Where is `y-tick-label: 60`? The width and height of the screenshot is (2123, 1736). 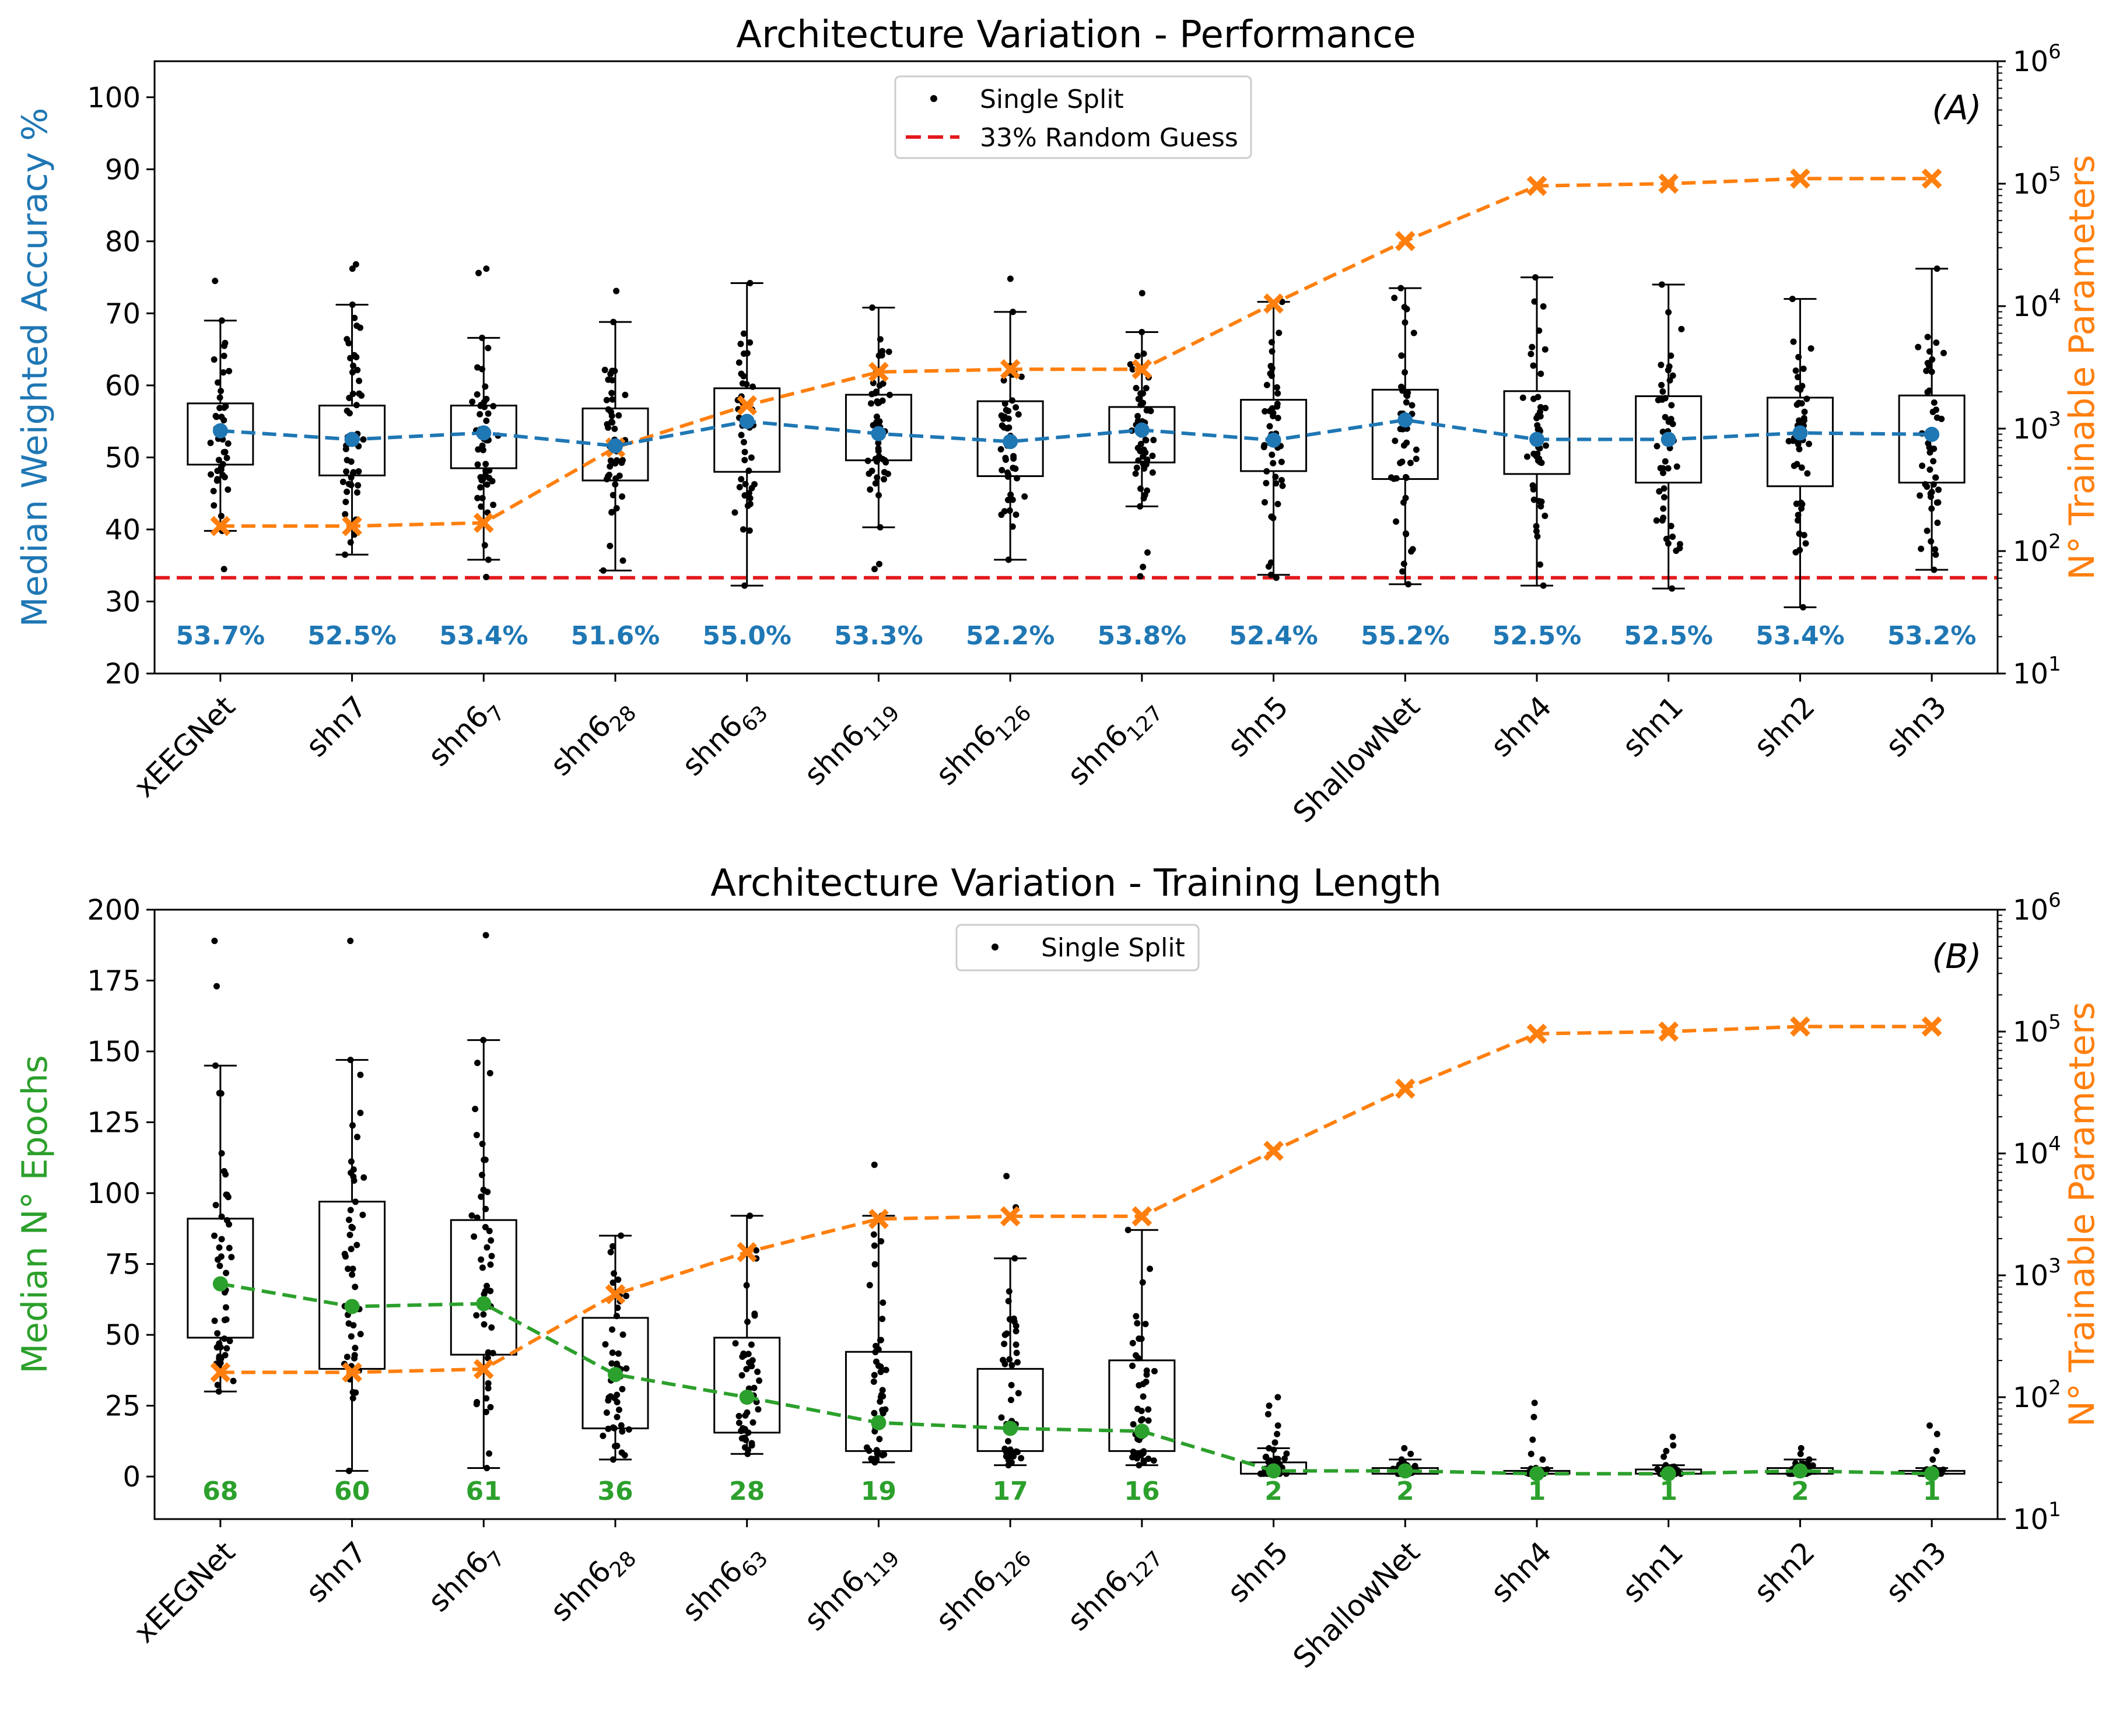
y-tick-label: 60 is located at coordinates (123, 386).